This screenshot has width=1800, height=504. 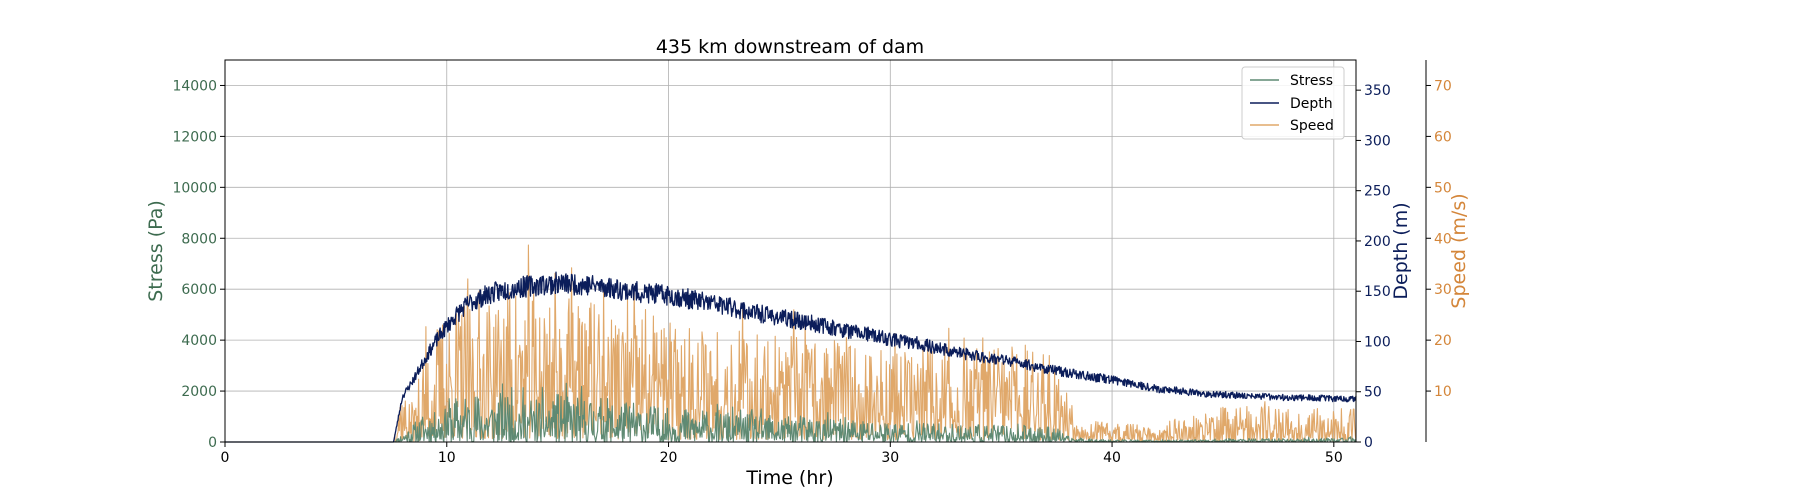 What do you see at coordinates (194, 86) in the screenshot?
I see `stress-tick-label: 14000` at bounding box center [194, 86].